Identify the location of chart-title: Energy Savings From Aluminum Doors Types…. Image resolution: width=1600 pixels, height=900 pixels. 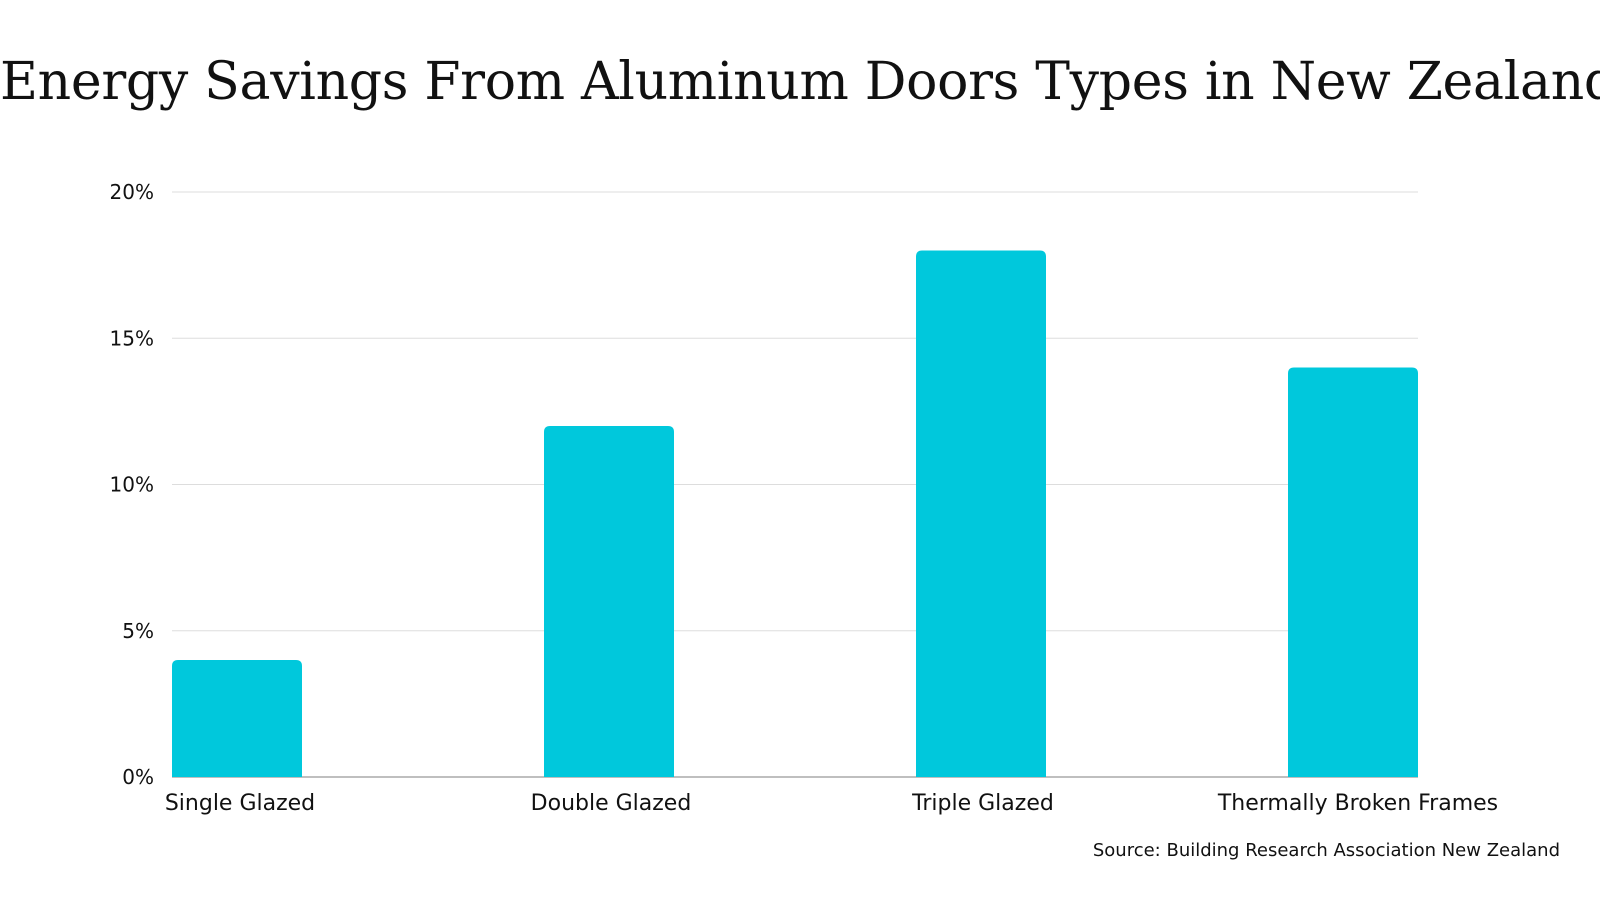
(800, 82).